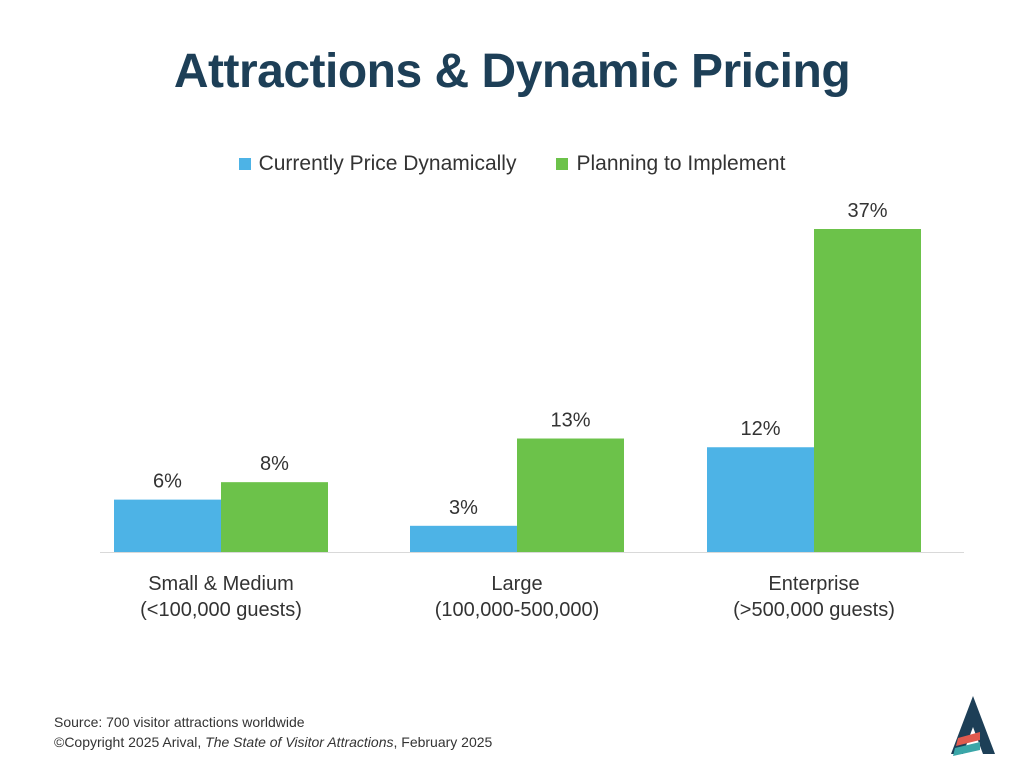  What do you see at coordinates (244, 164) in the screenshot?
I see `legend-swatch-current` at bounding box center [244, 164].